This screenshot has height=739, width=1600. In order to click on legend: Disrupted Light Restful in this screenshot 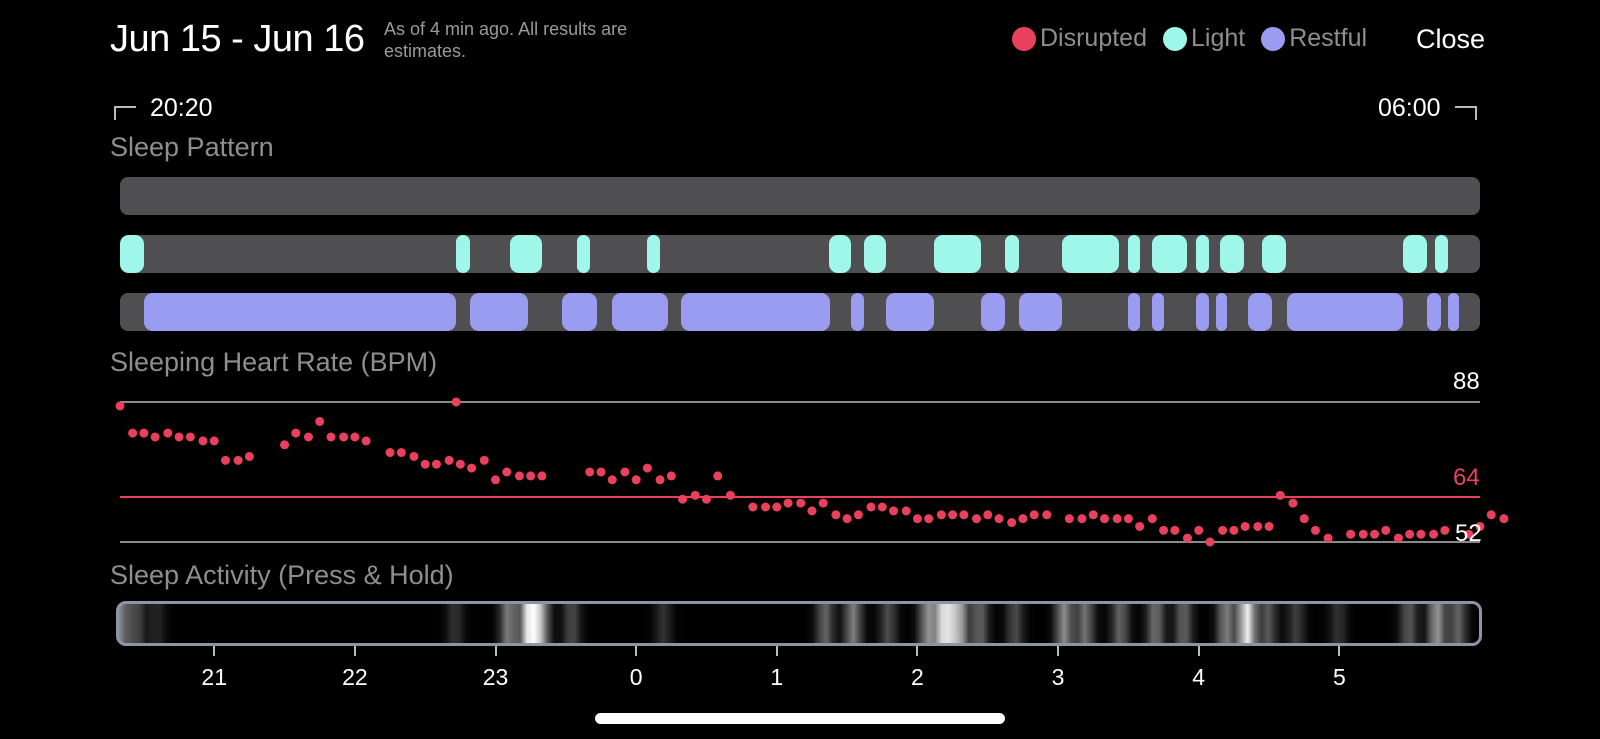, I will do `click(1197, 38)`.